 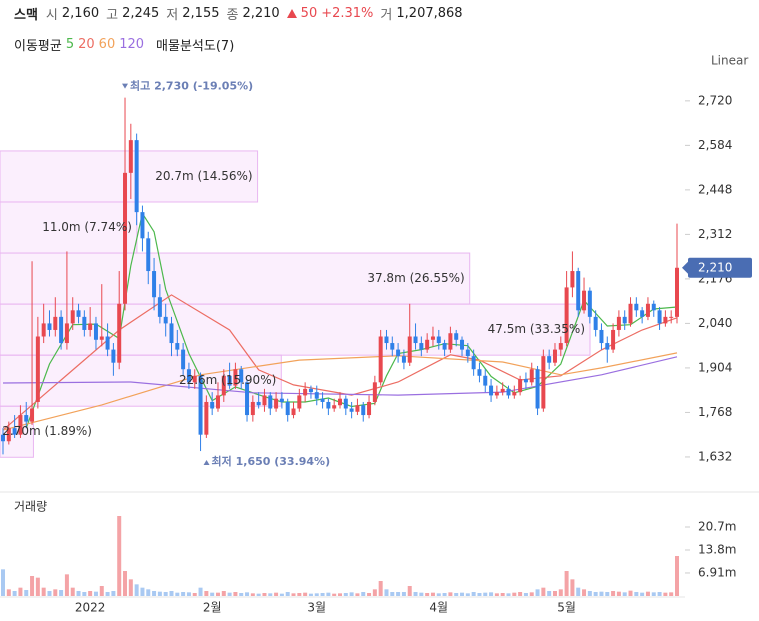 What do you see at coordinates (536, 329) in the screenshot?
I see `volume-profile-label: 47.5m (33.35%)` at bounding box center [536, 329].